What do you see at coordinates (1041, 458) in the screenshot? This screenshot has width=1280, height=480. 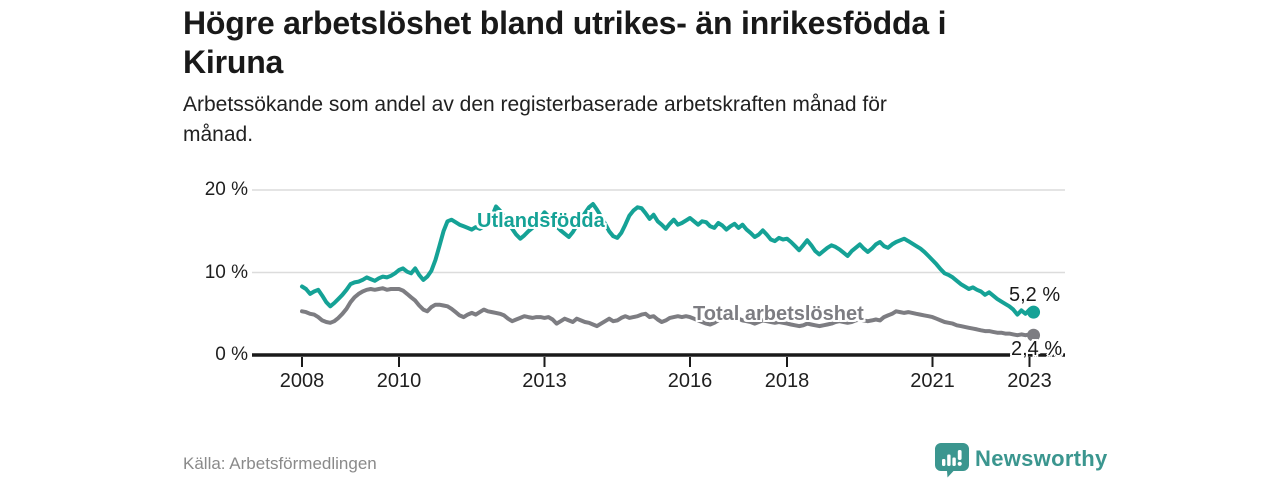 I see `brand-name: Newsworthy` at bounding box center [1041, 458].